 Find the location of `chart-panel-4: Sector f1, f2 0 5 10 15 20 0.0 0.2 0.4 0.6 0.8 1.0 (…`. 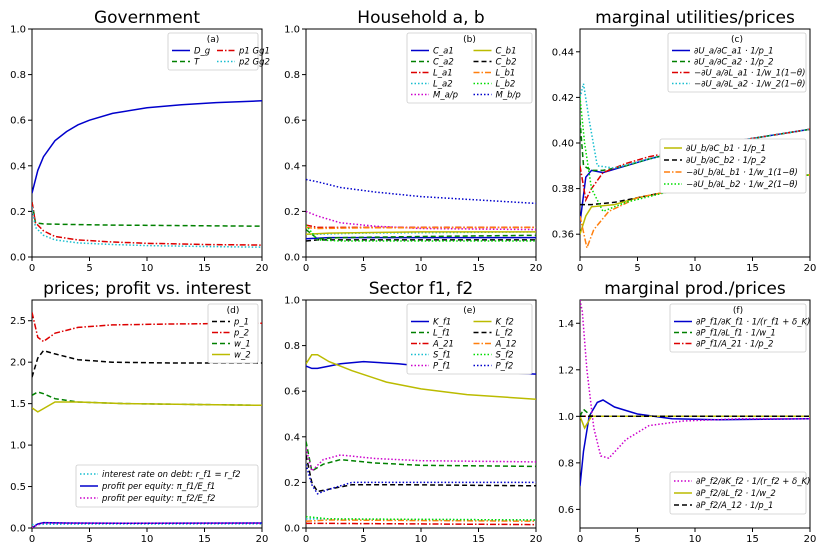

chart-panel-4: Sector f1, f2 0 5 10 15 20 0.0 0.2 0.4 0.6 0.8 1.0 (… is located at coordinates (413, 412).